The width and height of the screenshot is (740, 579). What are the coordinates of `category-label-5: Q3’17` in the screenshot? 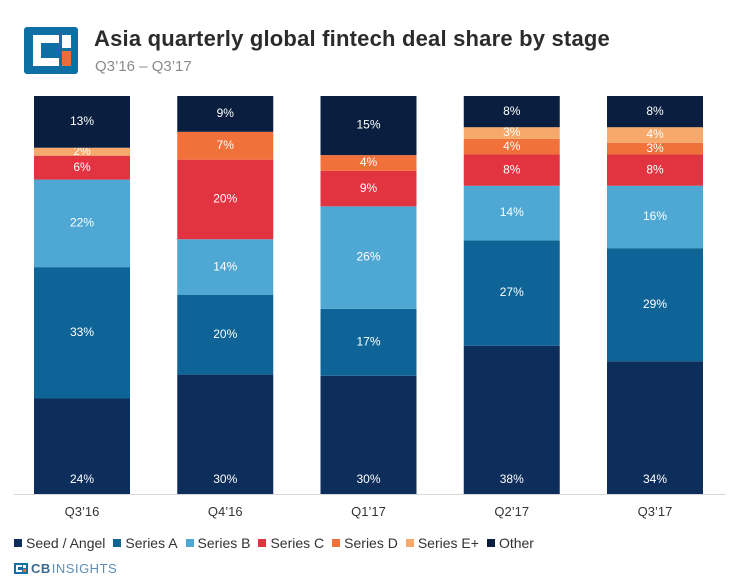 It's located at (655, 511).